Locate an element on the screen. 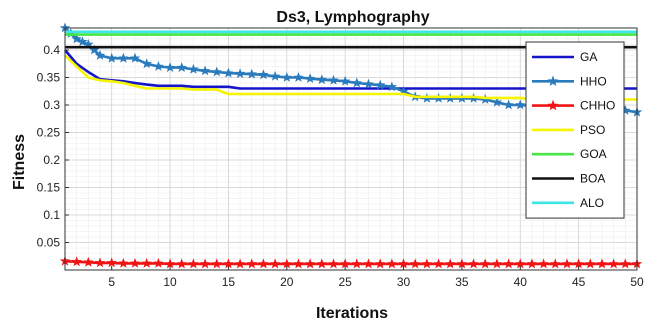 Image resolution: width=645 pixels, height=330 pixels. y-tick-label: 0.05 is located at coordinates (49, 243).